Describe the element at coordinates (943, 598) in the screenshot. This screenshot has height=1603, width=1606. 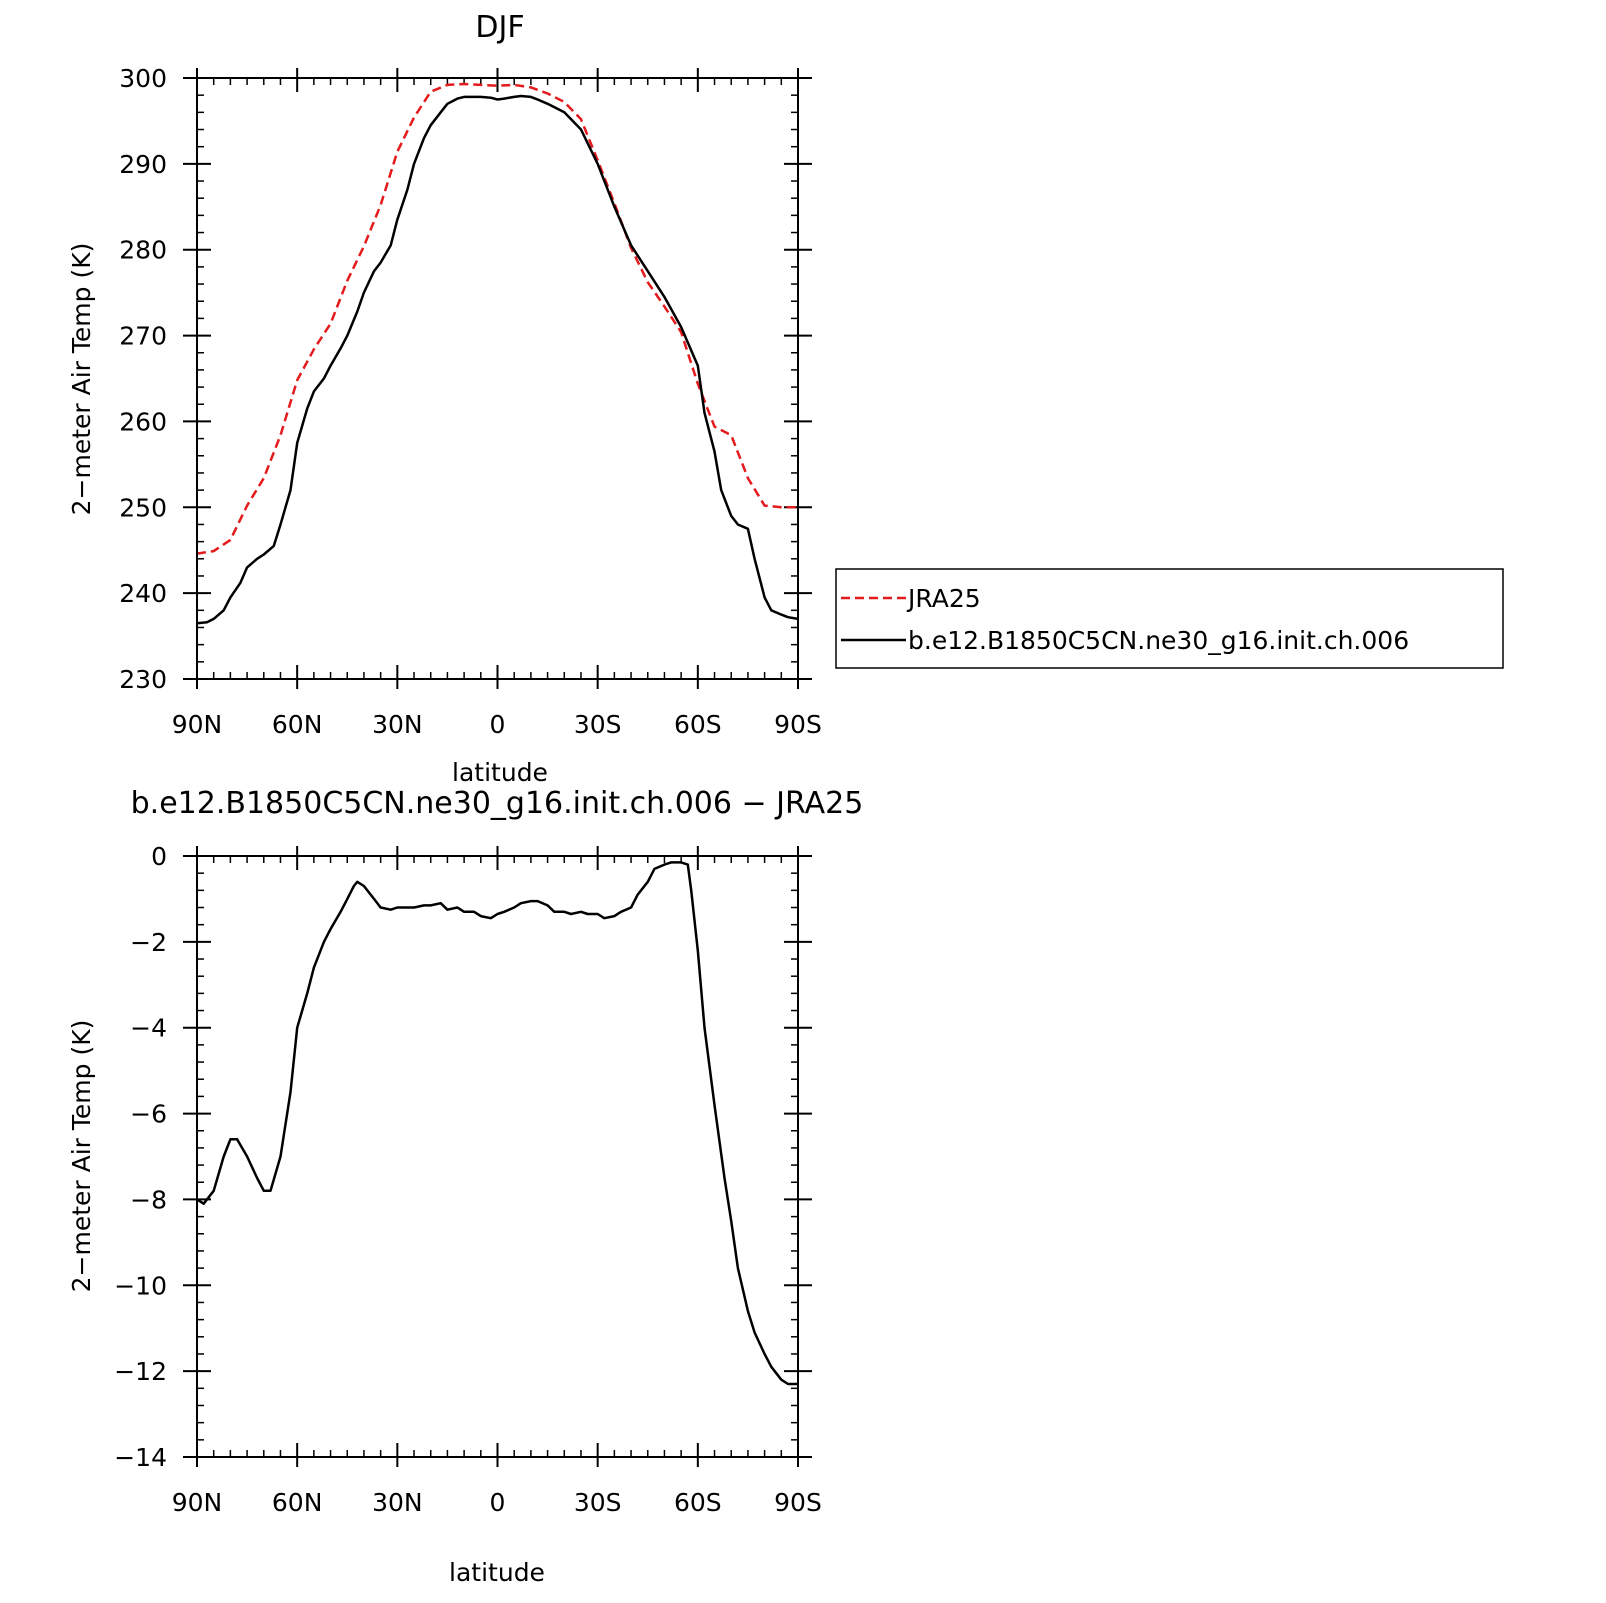
I see `legend-label-jra25: JRA25` at that location.